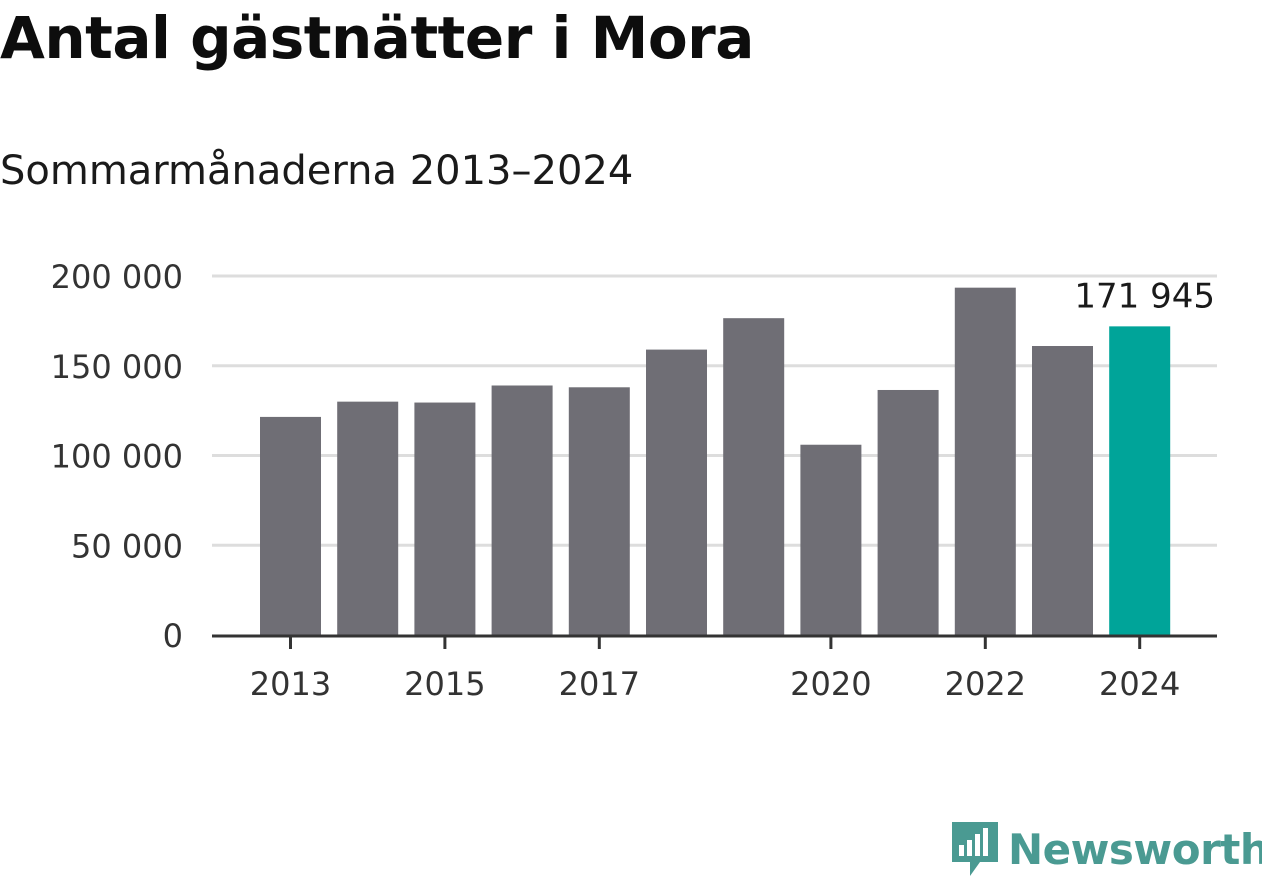 This screenshot has width=1262, height=880. I want to click on bar-2018, so click(676, 492).